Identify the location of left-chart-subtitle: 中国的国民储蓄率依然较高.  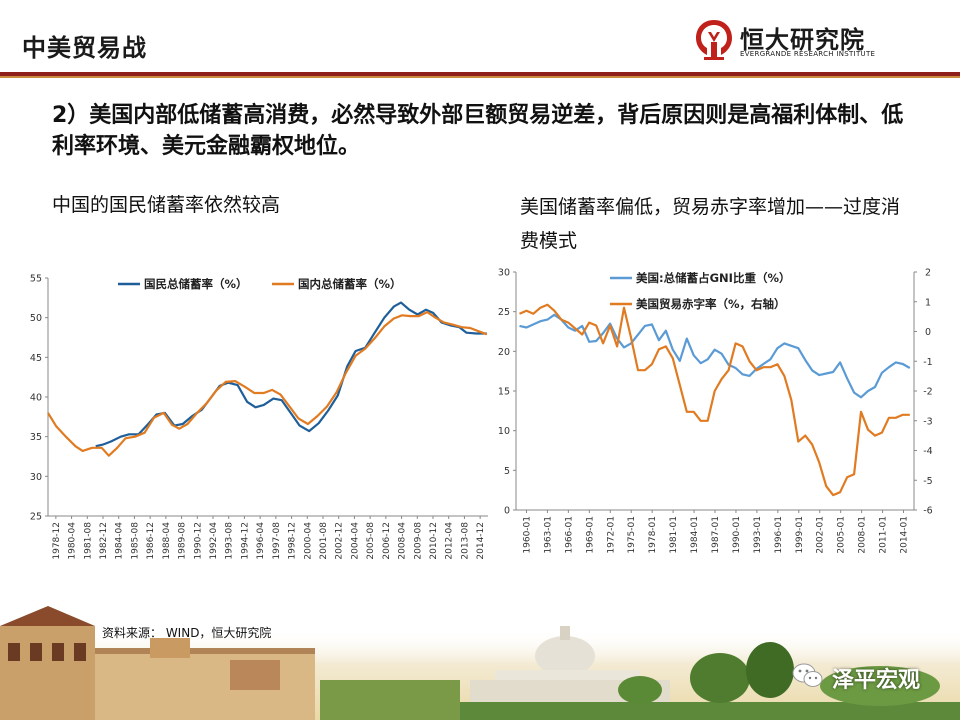
(166, 205).